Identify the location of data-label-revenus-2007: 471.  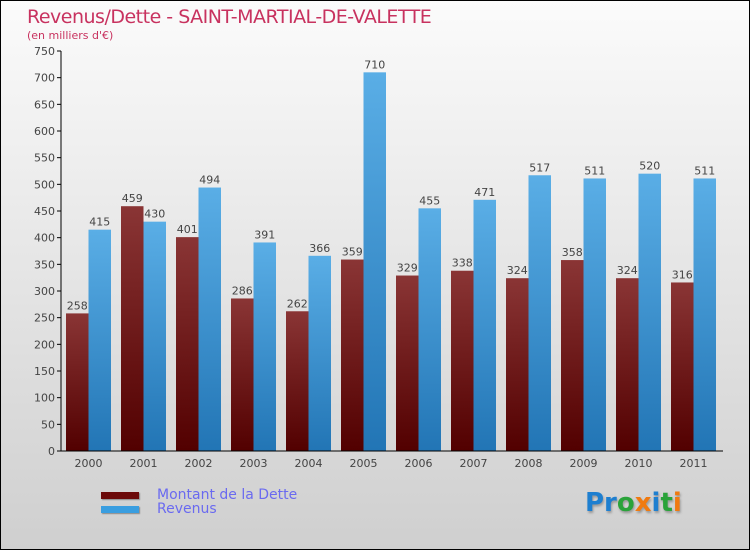
(484, 192).